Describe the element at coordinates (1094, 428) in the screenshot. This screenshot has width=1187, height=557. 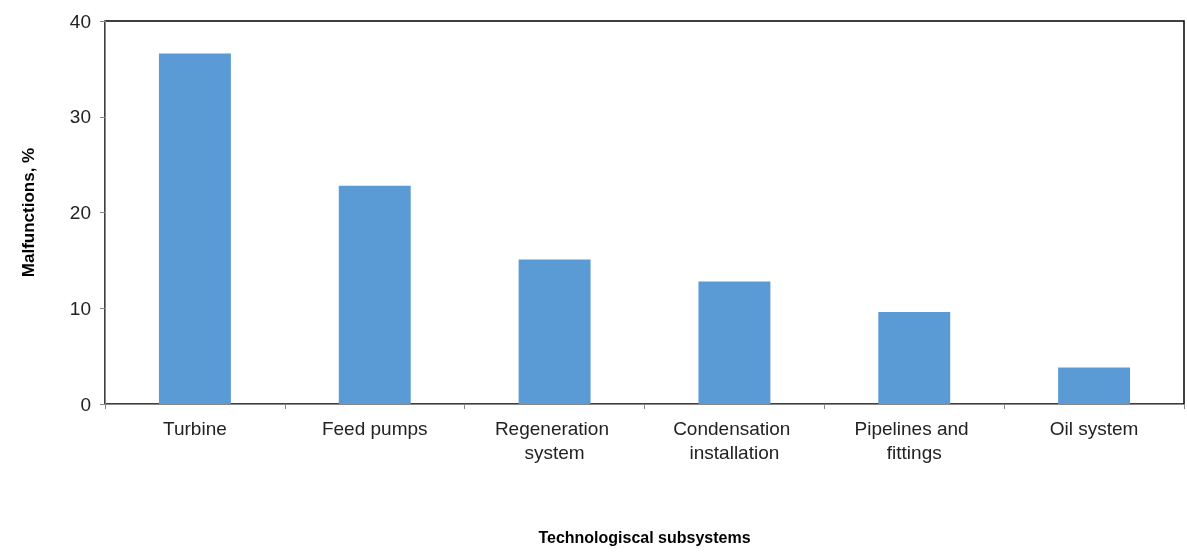
I see `x-tick-label: Oil system` at that location.